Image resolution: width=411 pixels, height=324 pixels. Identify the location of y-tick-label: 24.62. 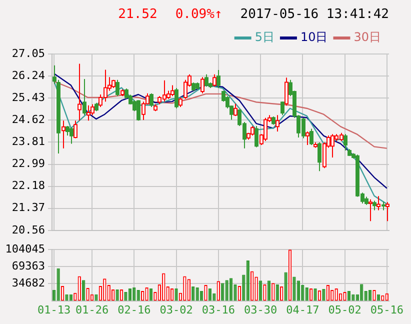
(28, 119).